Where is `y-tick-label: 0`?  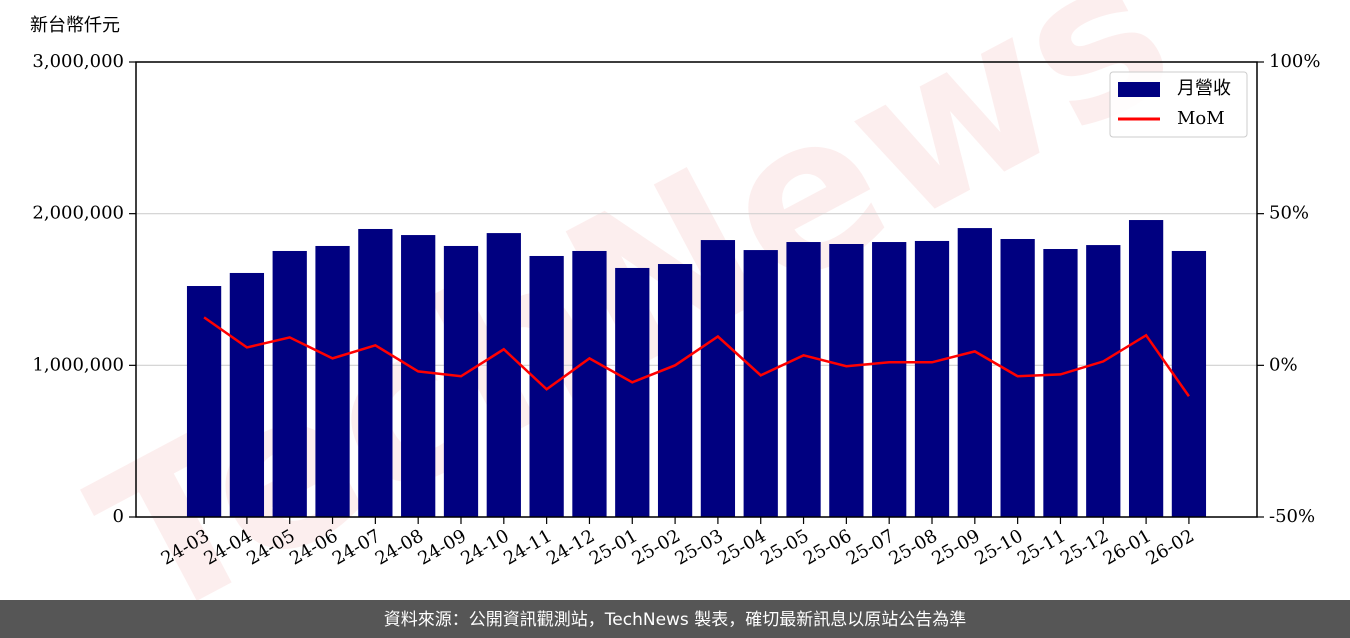
y-tick-label: 0 is located at coordinates (118, 516).